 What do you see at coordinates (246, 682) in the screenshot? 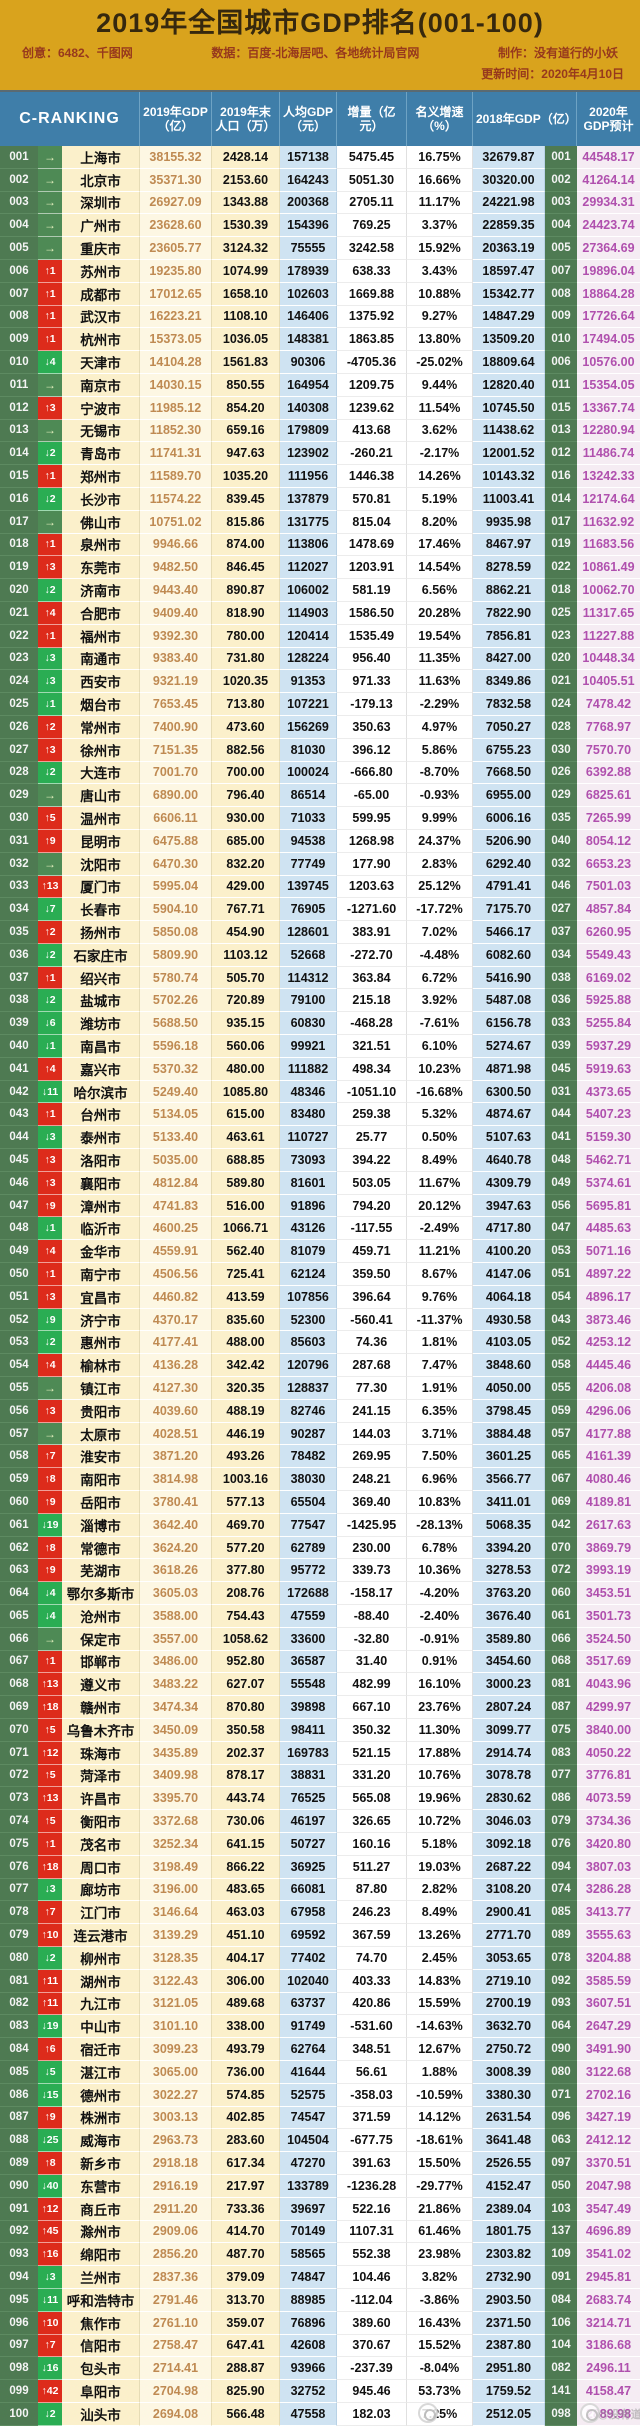
I see `population-cell: 1020.35` at bounding box center [246, 682].